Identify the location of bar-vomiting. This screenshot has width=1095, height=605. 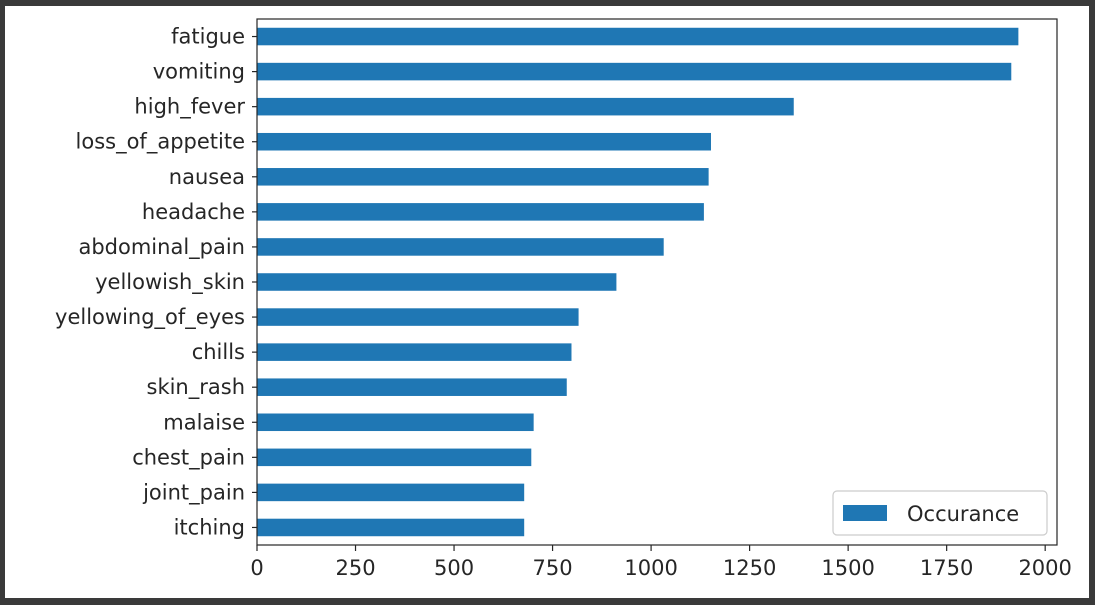
(634, 71).